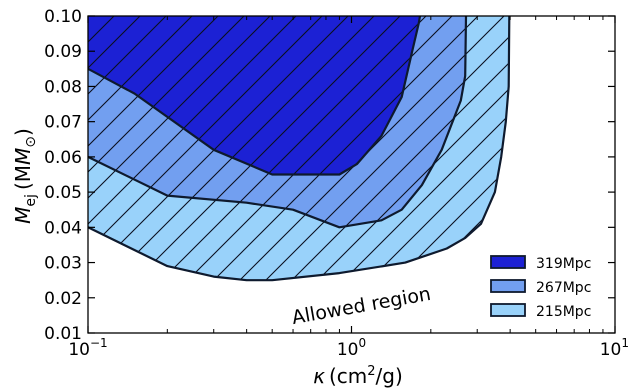 This screenshot has width=632, height=389. Describe the element at coordinates (87, 348) in the screenshot. I see `x-tick-label: 10⁻¹` at that location.